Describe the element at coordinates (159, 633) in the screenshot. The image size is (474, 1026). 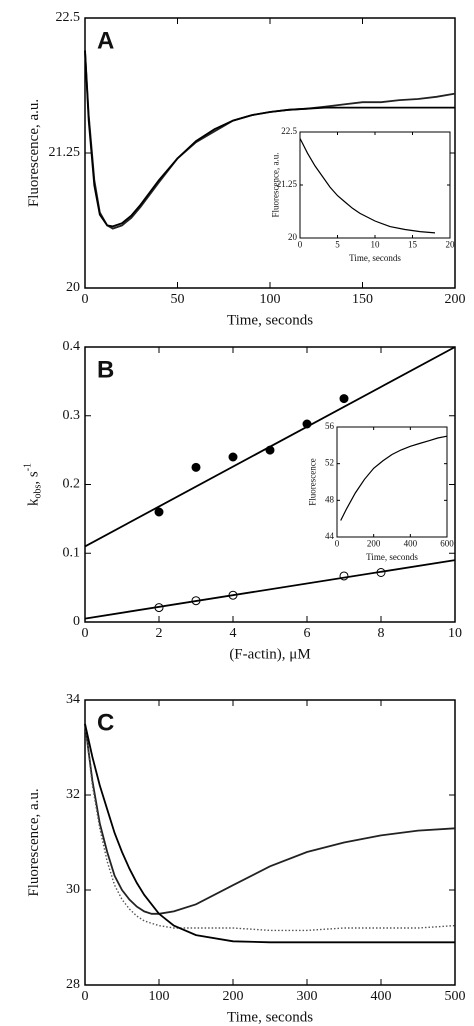
I see `x-tick-label: 2` at that location.